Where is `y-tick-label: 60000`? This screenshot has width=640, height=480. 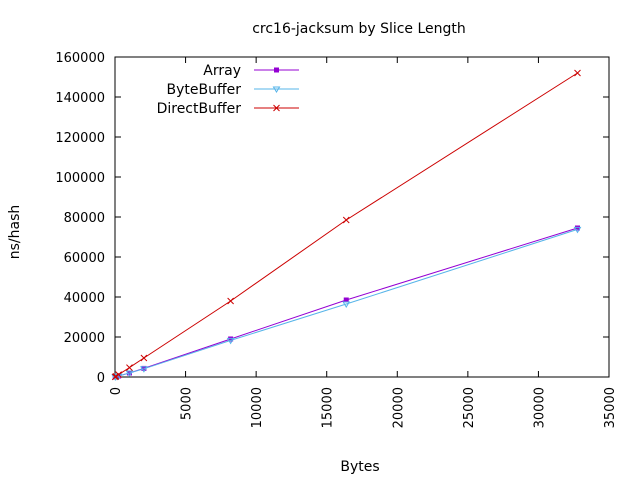
y-tick-label: 60000 is located at coordinates (84, 258).